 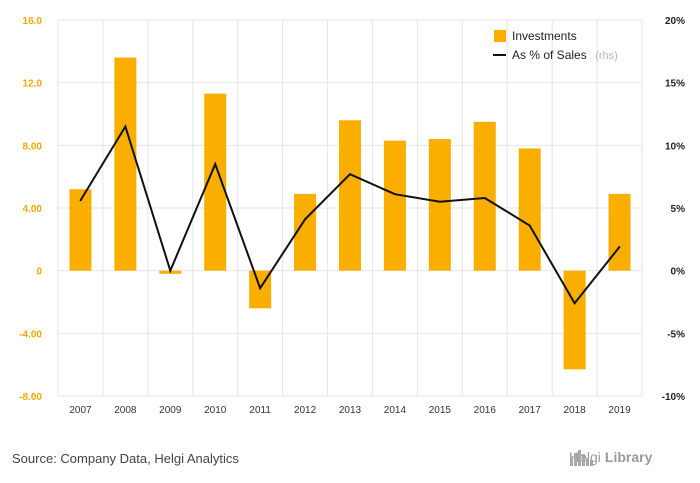 What do you see at coordinates (215, 164) in the screenshot?
I see `line-point-2010` at bounding box center [215, 164].